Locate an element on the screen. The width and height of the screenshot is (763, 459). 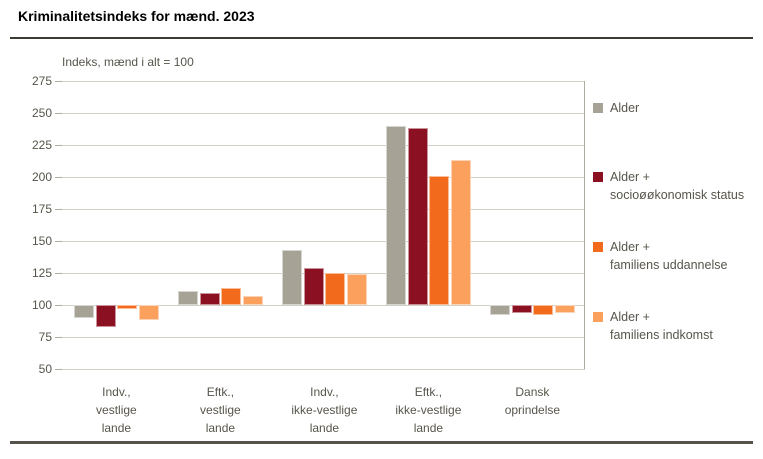
y-axis-label: 225 is located at coordinates (41, 145).